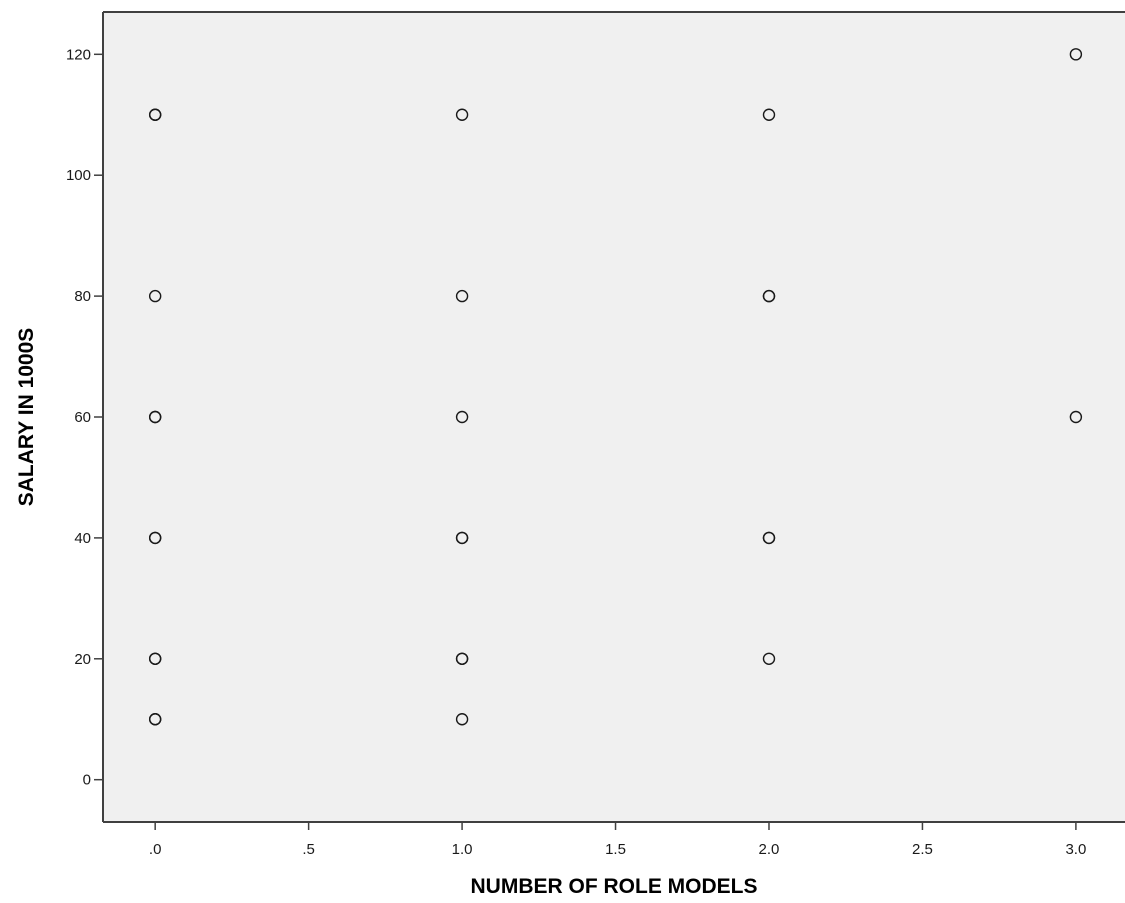 The height and width of the screenshot is (903, 1125). I want to click on x-tick-label: 3.0, so click(1075, 849).